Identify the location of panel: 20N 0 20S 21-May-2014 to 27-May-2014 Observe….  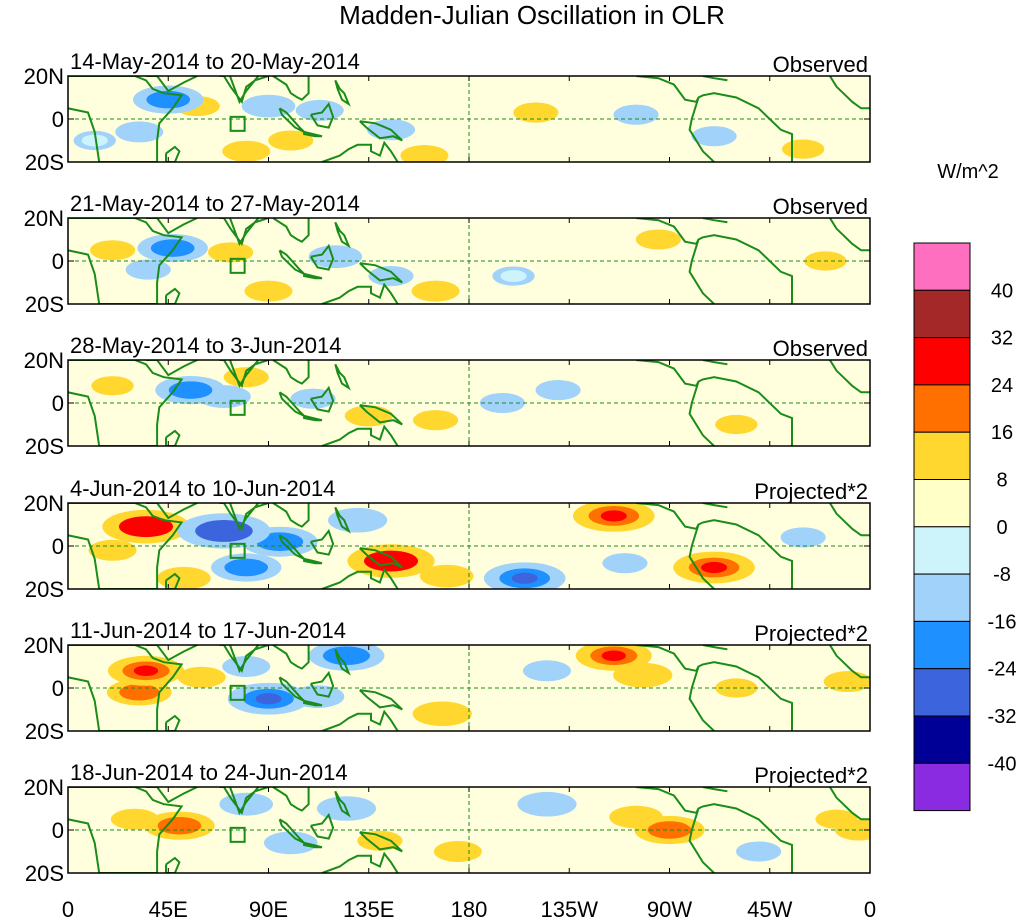
(447, 254).